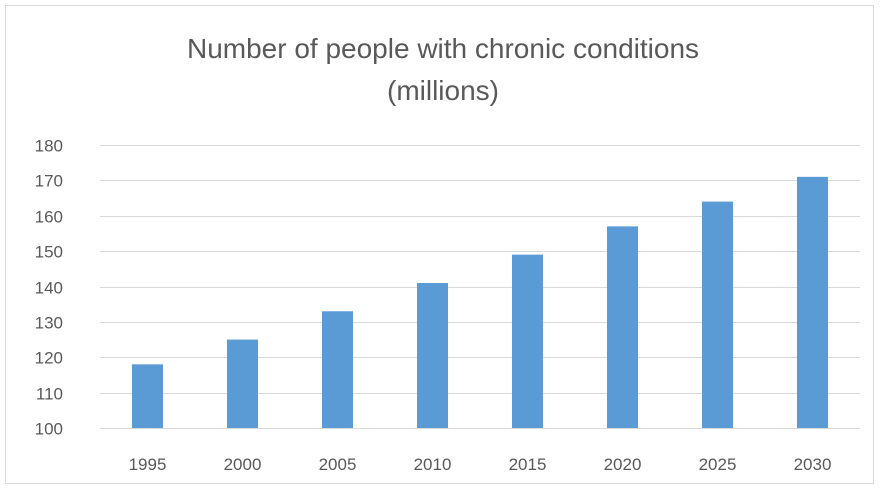 The height and width of the screenshot is (490, 880). What do you see at coordinates (480, 464) in the screenshot?
I see `x-axis-ticks: 1995 2000 2005 2010 2015 2020 2025 2030` at bounding box center [480, 464].